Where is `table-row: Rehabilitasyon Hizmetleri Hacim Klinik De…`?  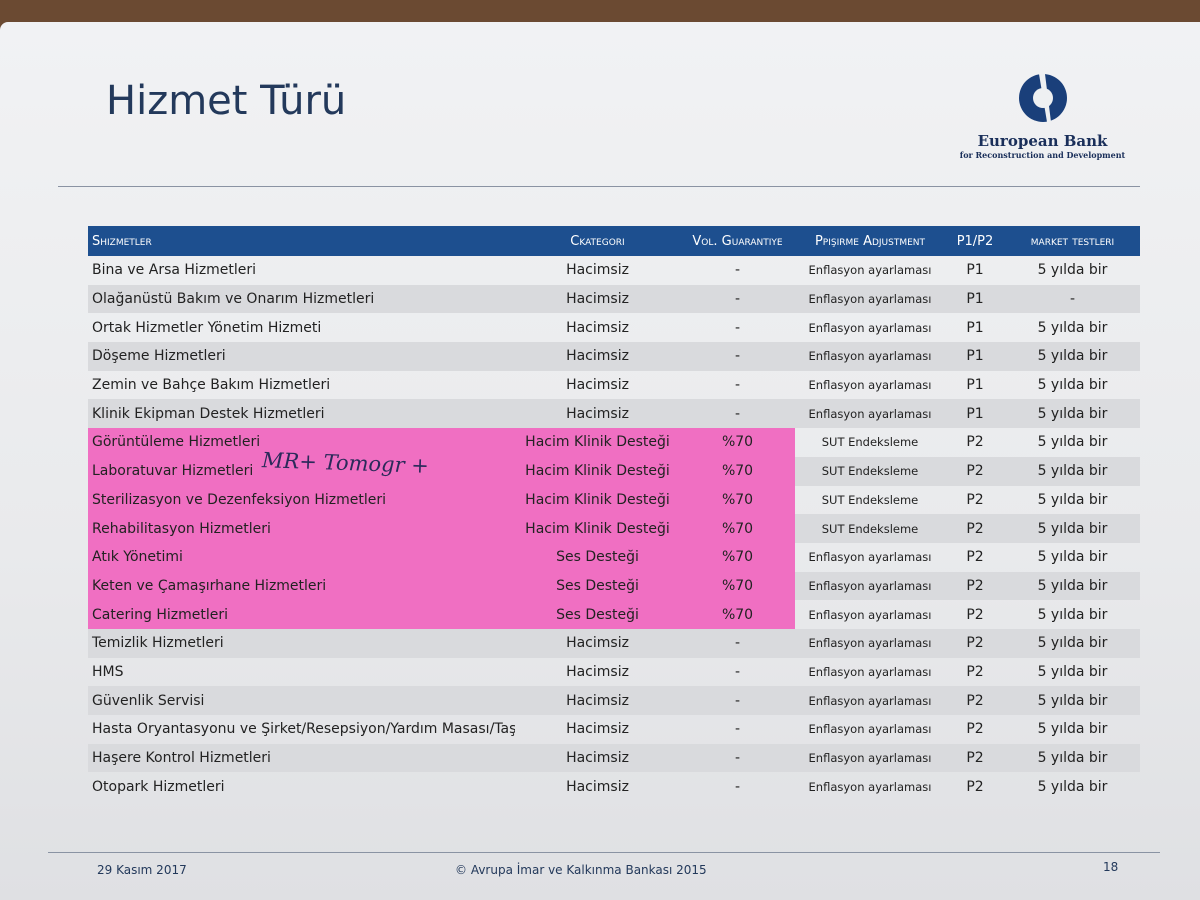
table-row: Rehabilitasyon Hizmetleri Hacim Klinik De… is located at coordinates (614, 528).